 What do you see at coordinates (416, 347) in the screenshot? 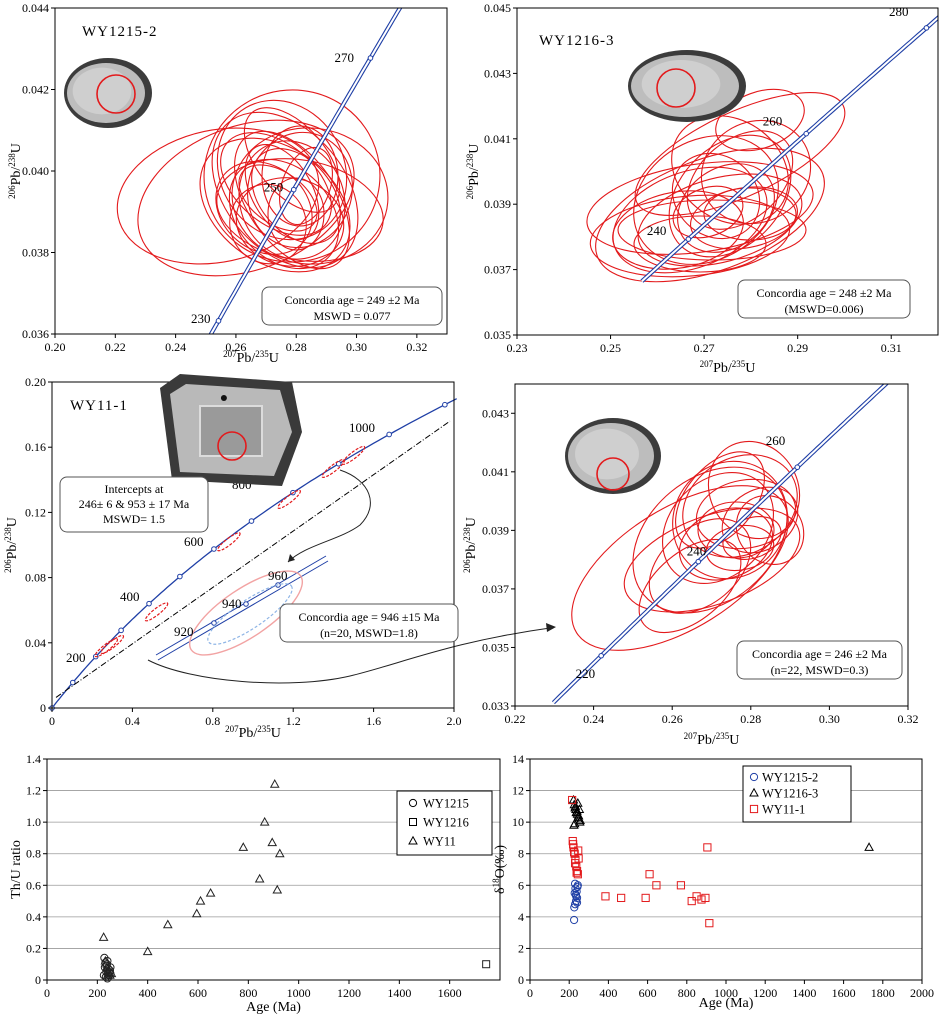
I see `panel-a-xtick-label: 0.32` at bounding box center [416, 347].